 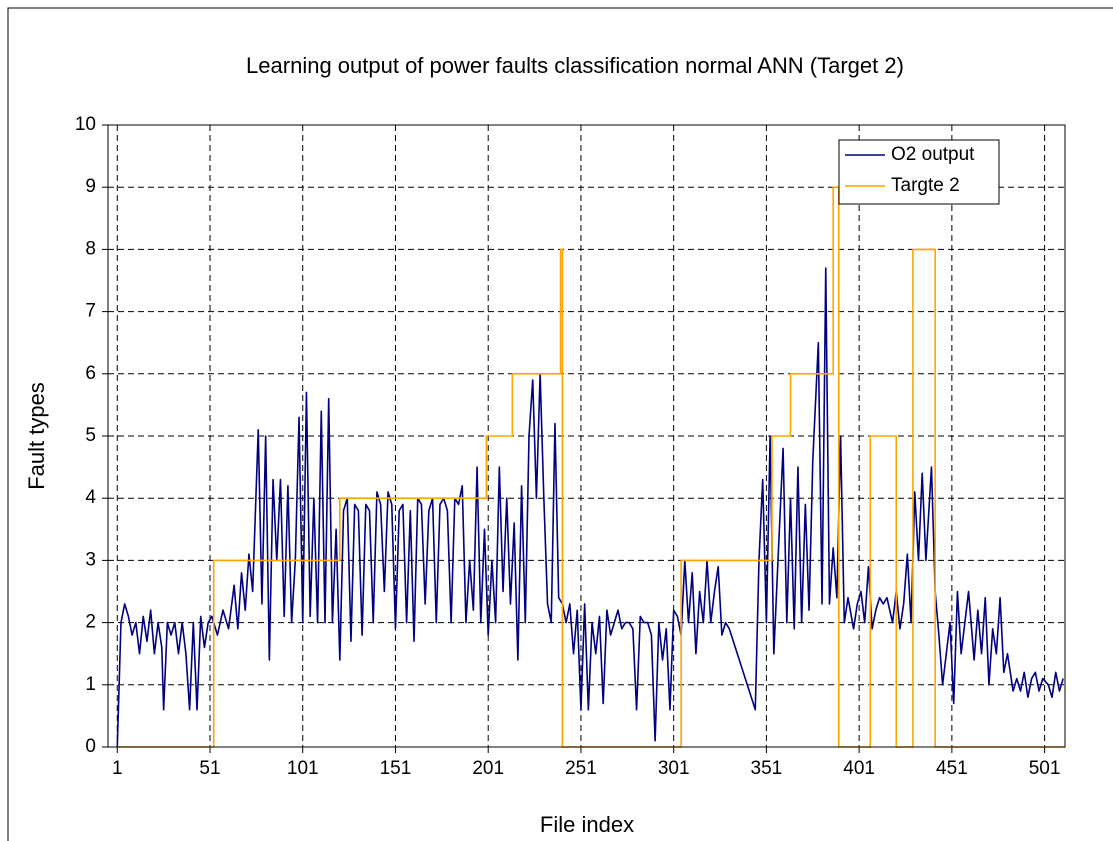 What do you see at coordinates (209, 768) in the screenshot?
I see `x-tick-label: 51` at bounding box center [209, 768].